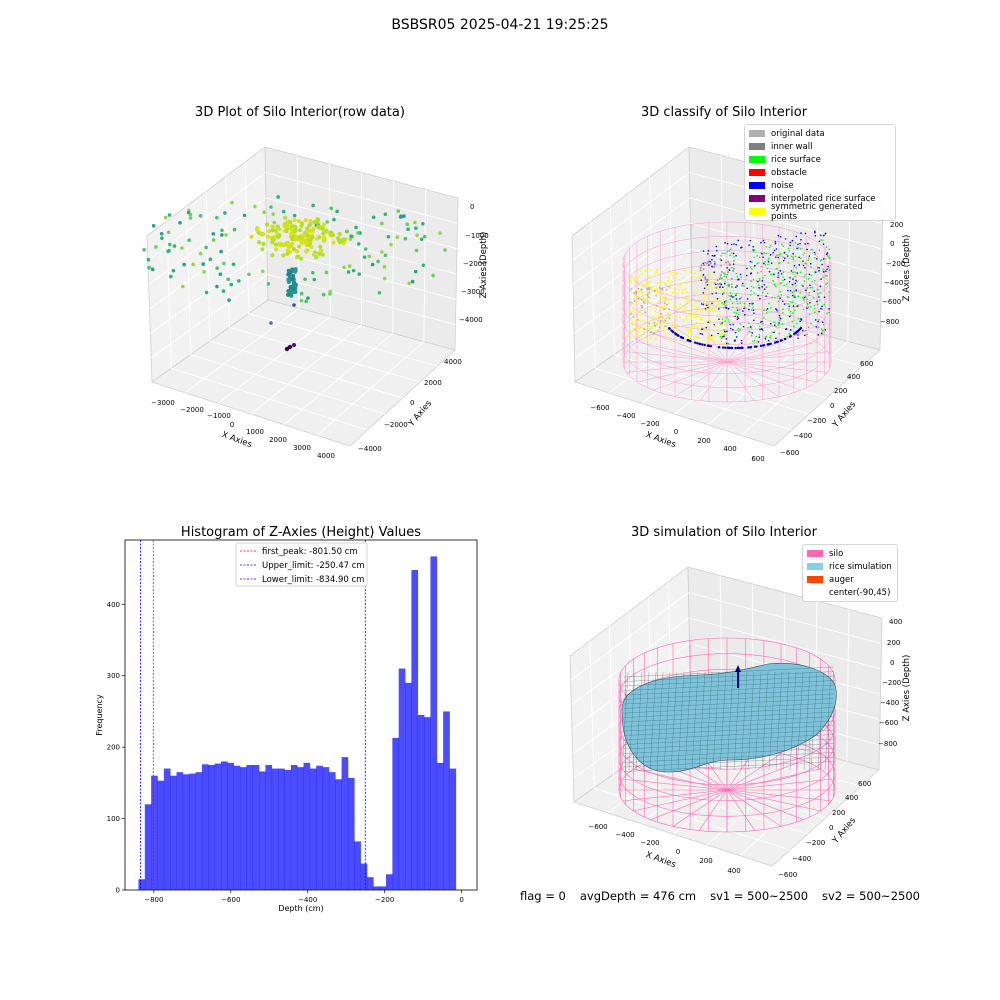 The width and height of the screenshot is (1000, 1000). What do you see at coordinates (243, 429) in the screenshot?
I see `raw-plot-x-ticks: −3000 −2000 −1000 0 1000 2000 3000 4000` at bounding box center [243, 429].